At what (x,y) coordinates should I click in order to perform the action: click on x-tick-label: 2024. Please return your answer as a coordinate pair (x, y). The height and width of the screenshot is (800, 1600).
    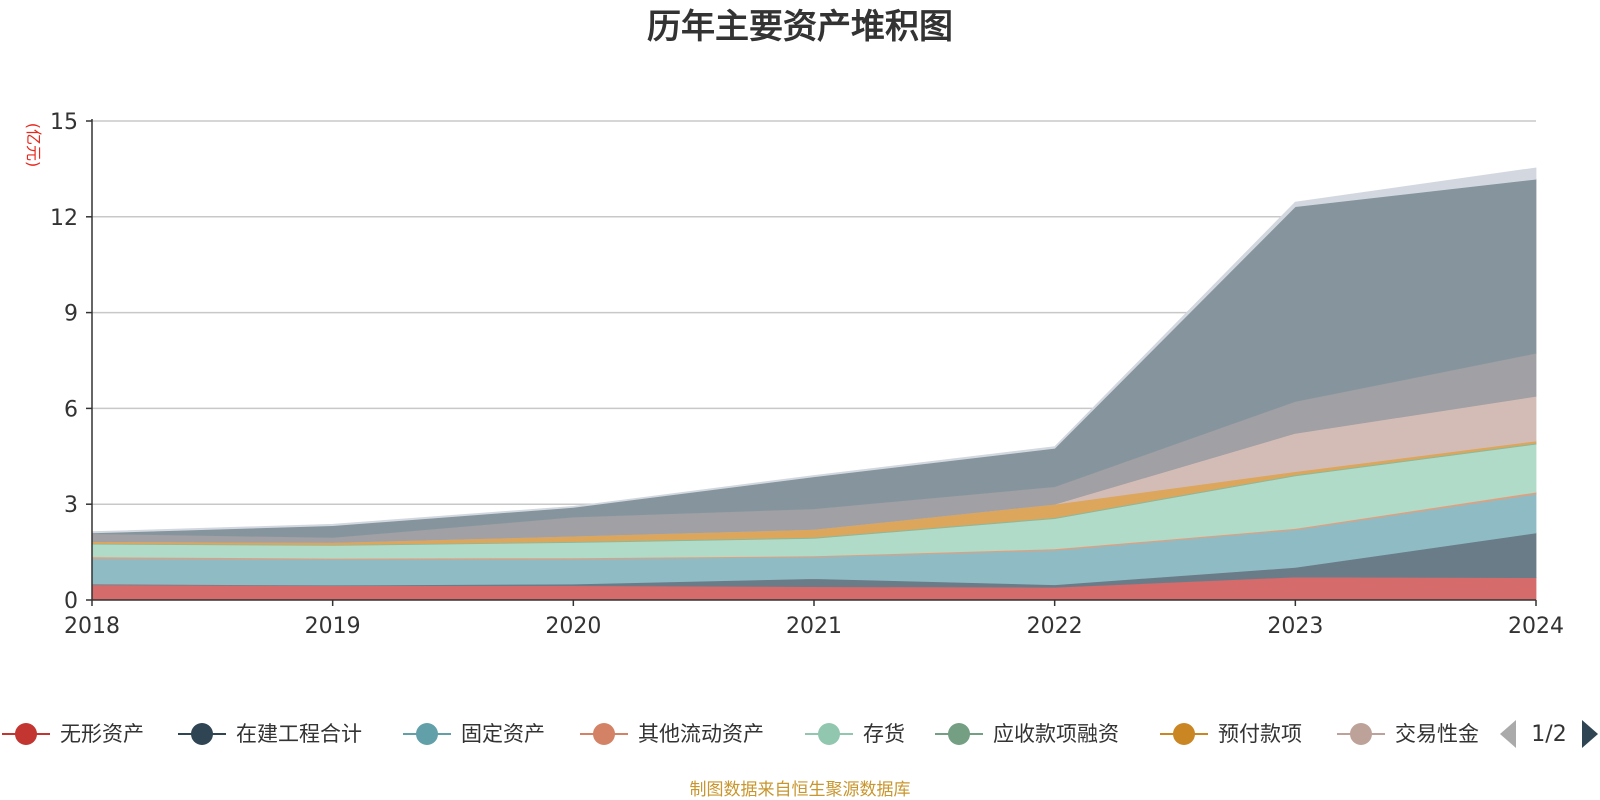
    Looking at the image, I should click on (1536, 626).